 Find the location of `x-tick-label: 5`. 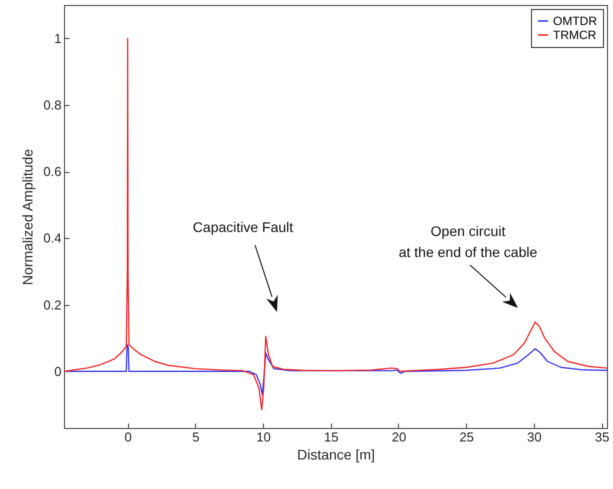

x-tick-label: 5 is located at coordinates (196, 437).